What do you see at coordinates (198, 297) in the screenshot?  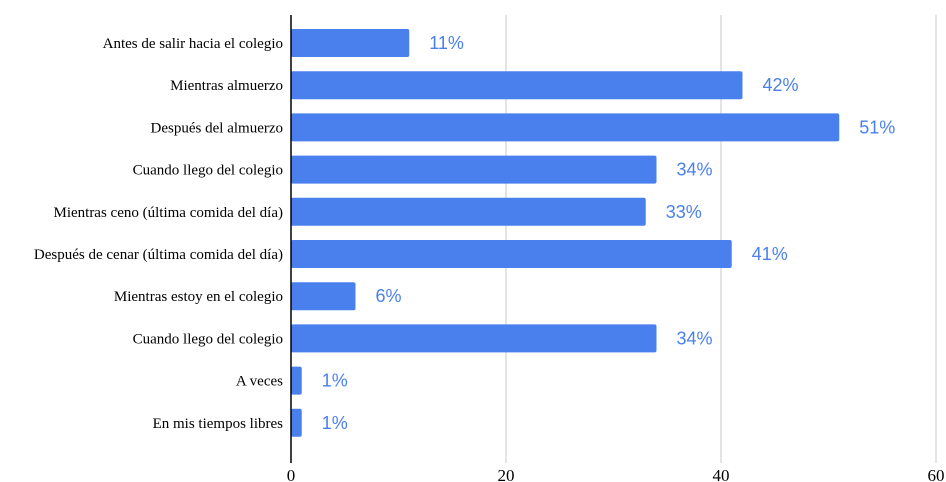 I see `category-label: Mientras estoy en el colegio` at bounding box center [198, 297].